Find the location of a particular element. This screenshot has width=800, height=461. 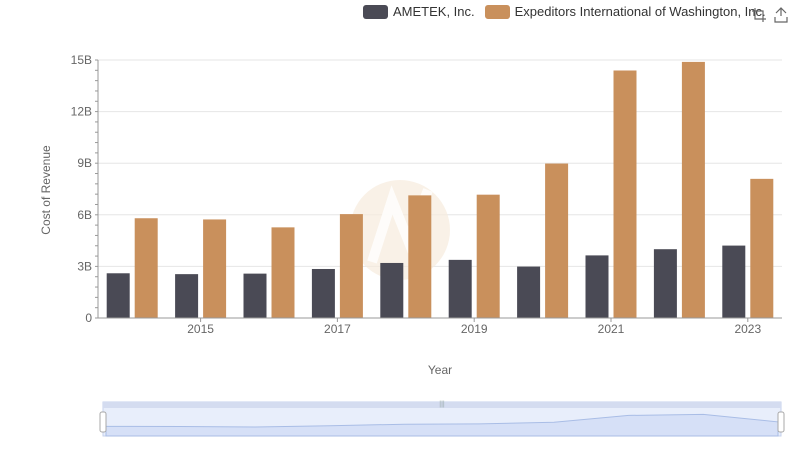

y-tick-label: 6B is located at coordinates (84, 215).